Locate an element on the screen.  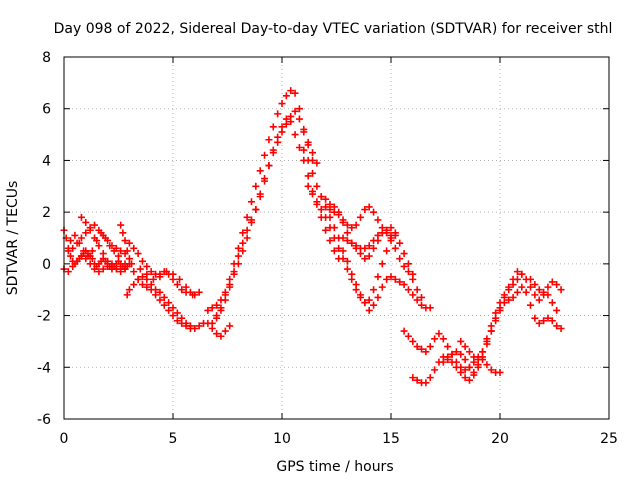
y-tick-label: -6 is located at coordinates (44, 420).